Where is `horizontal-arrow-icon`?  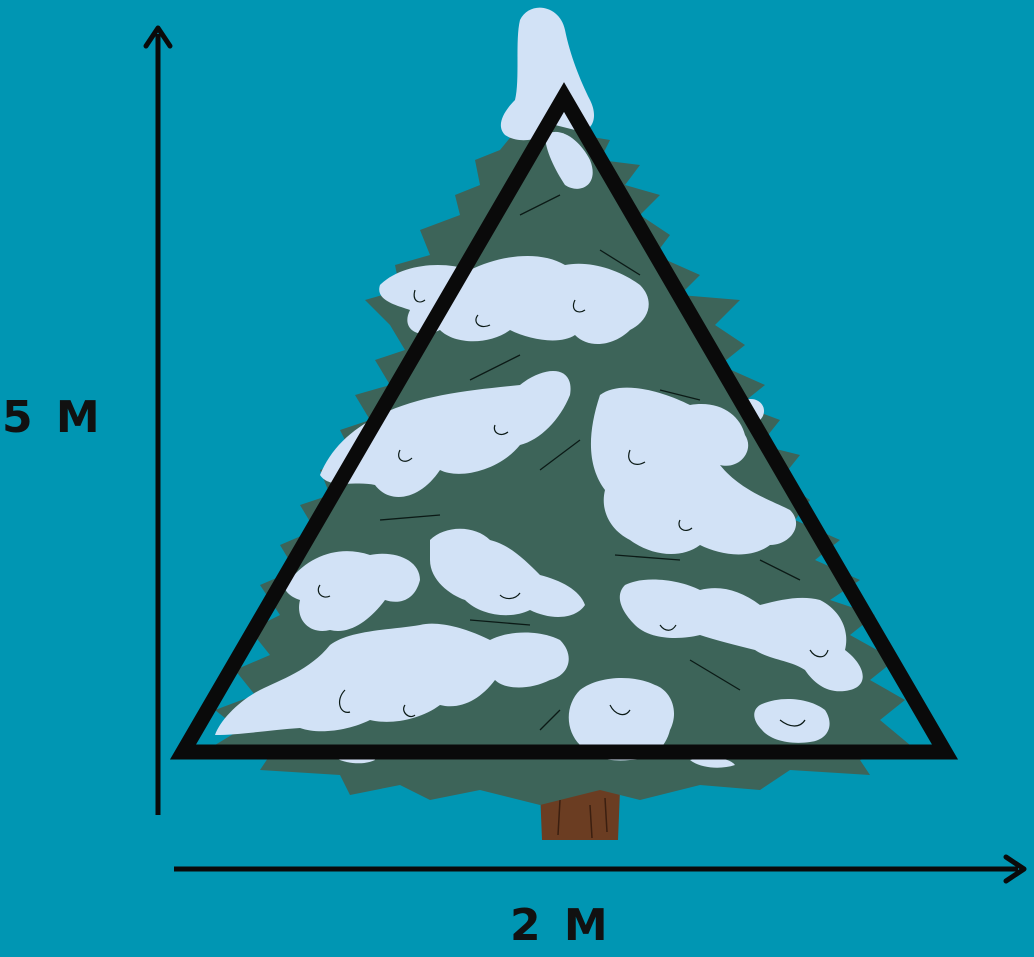 horizontal-arrow-icon is located at coordinates (600, 869).